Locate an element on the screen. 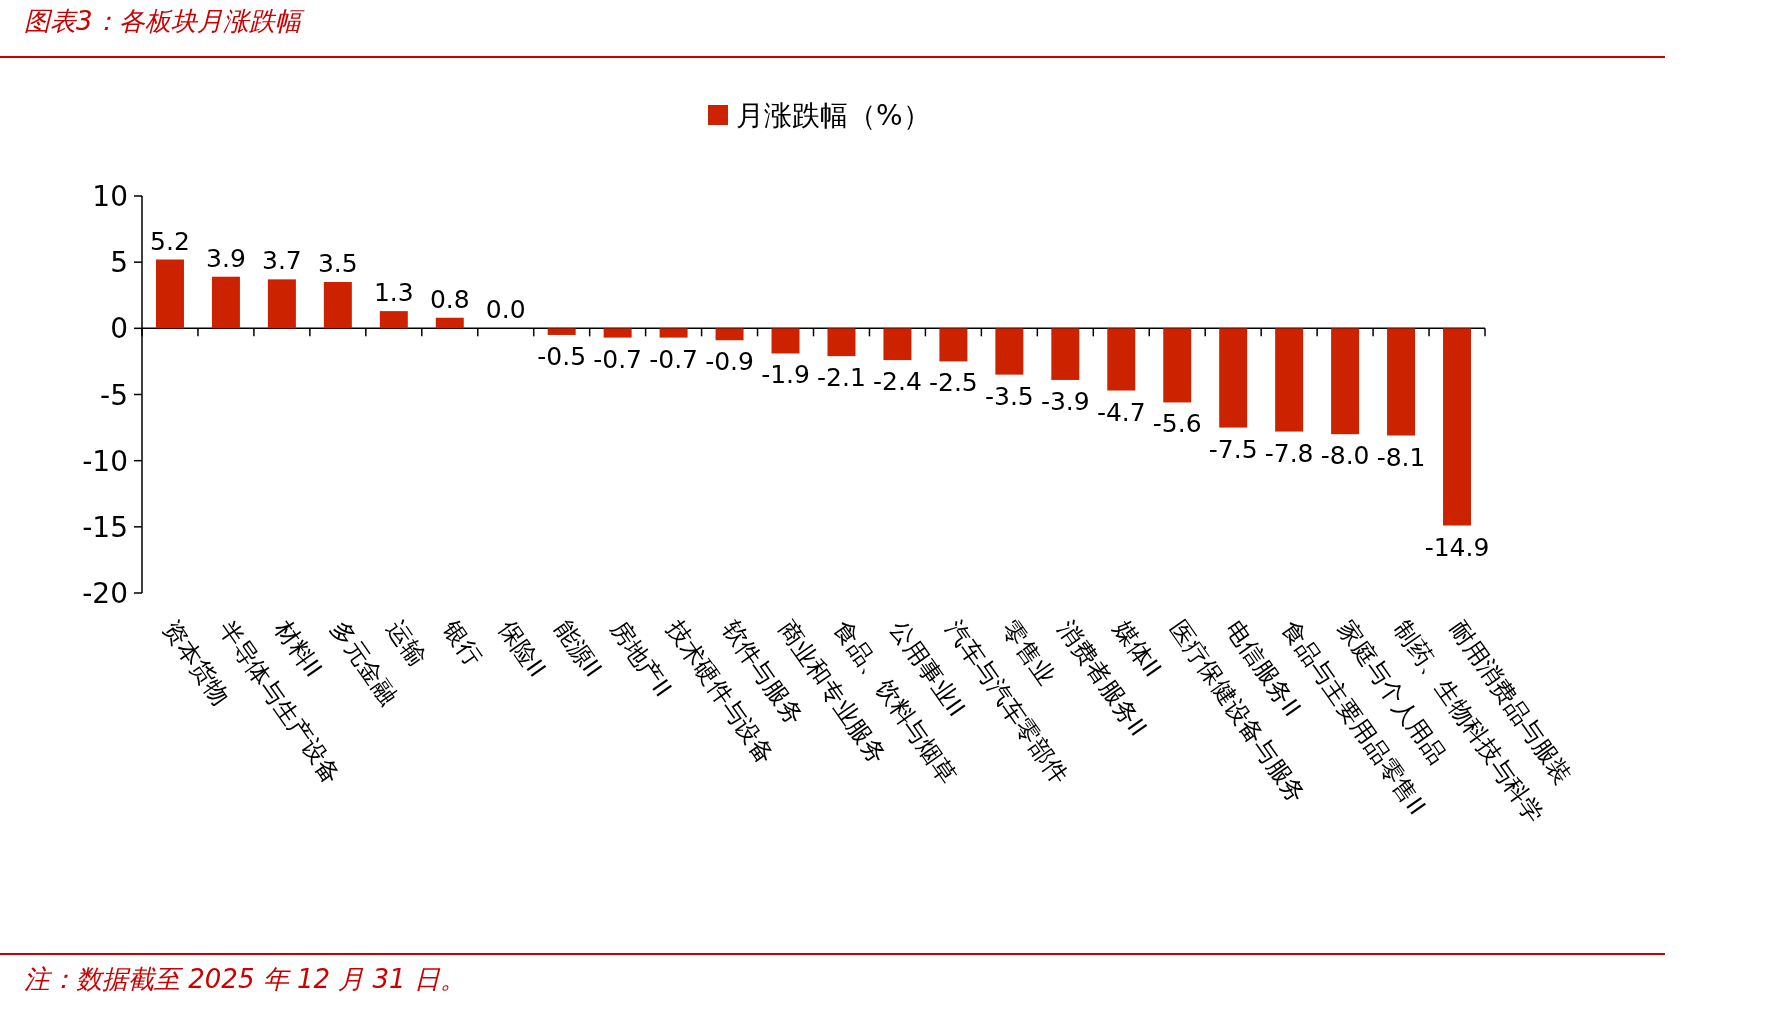 This screenshot has height=1009, width=1784. y-tick: -20 is located at coordinates (105, 593).